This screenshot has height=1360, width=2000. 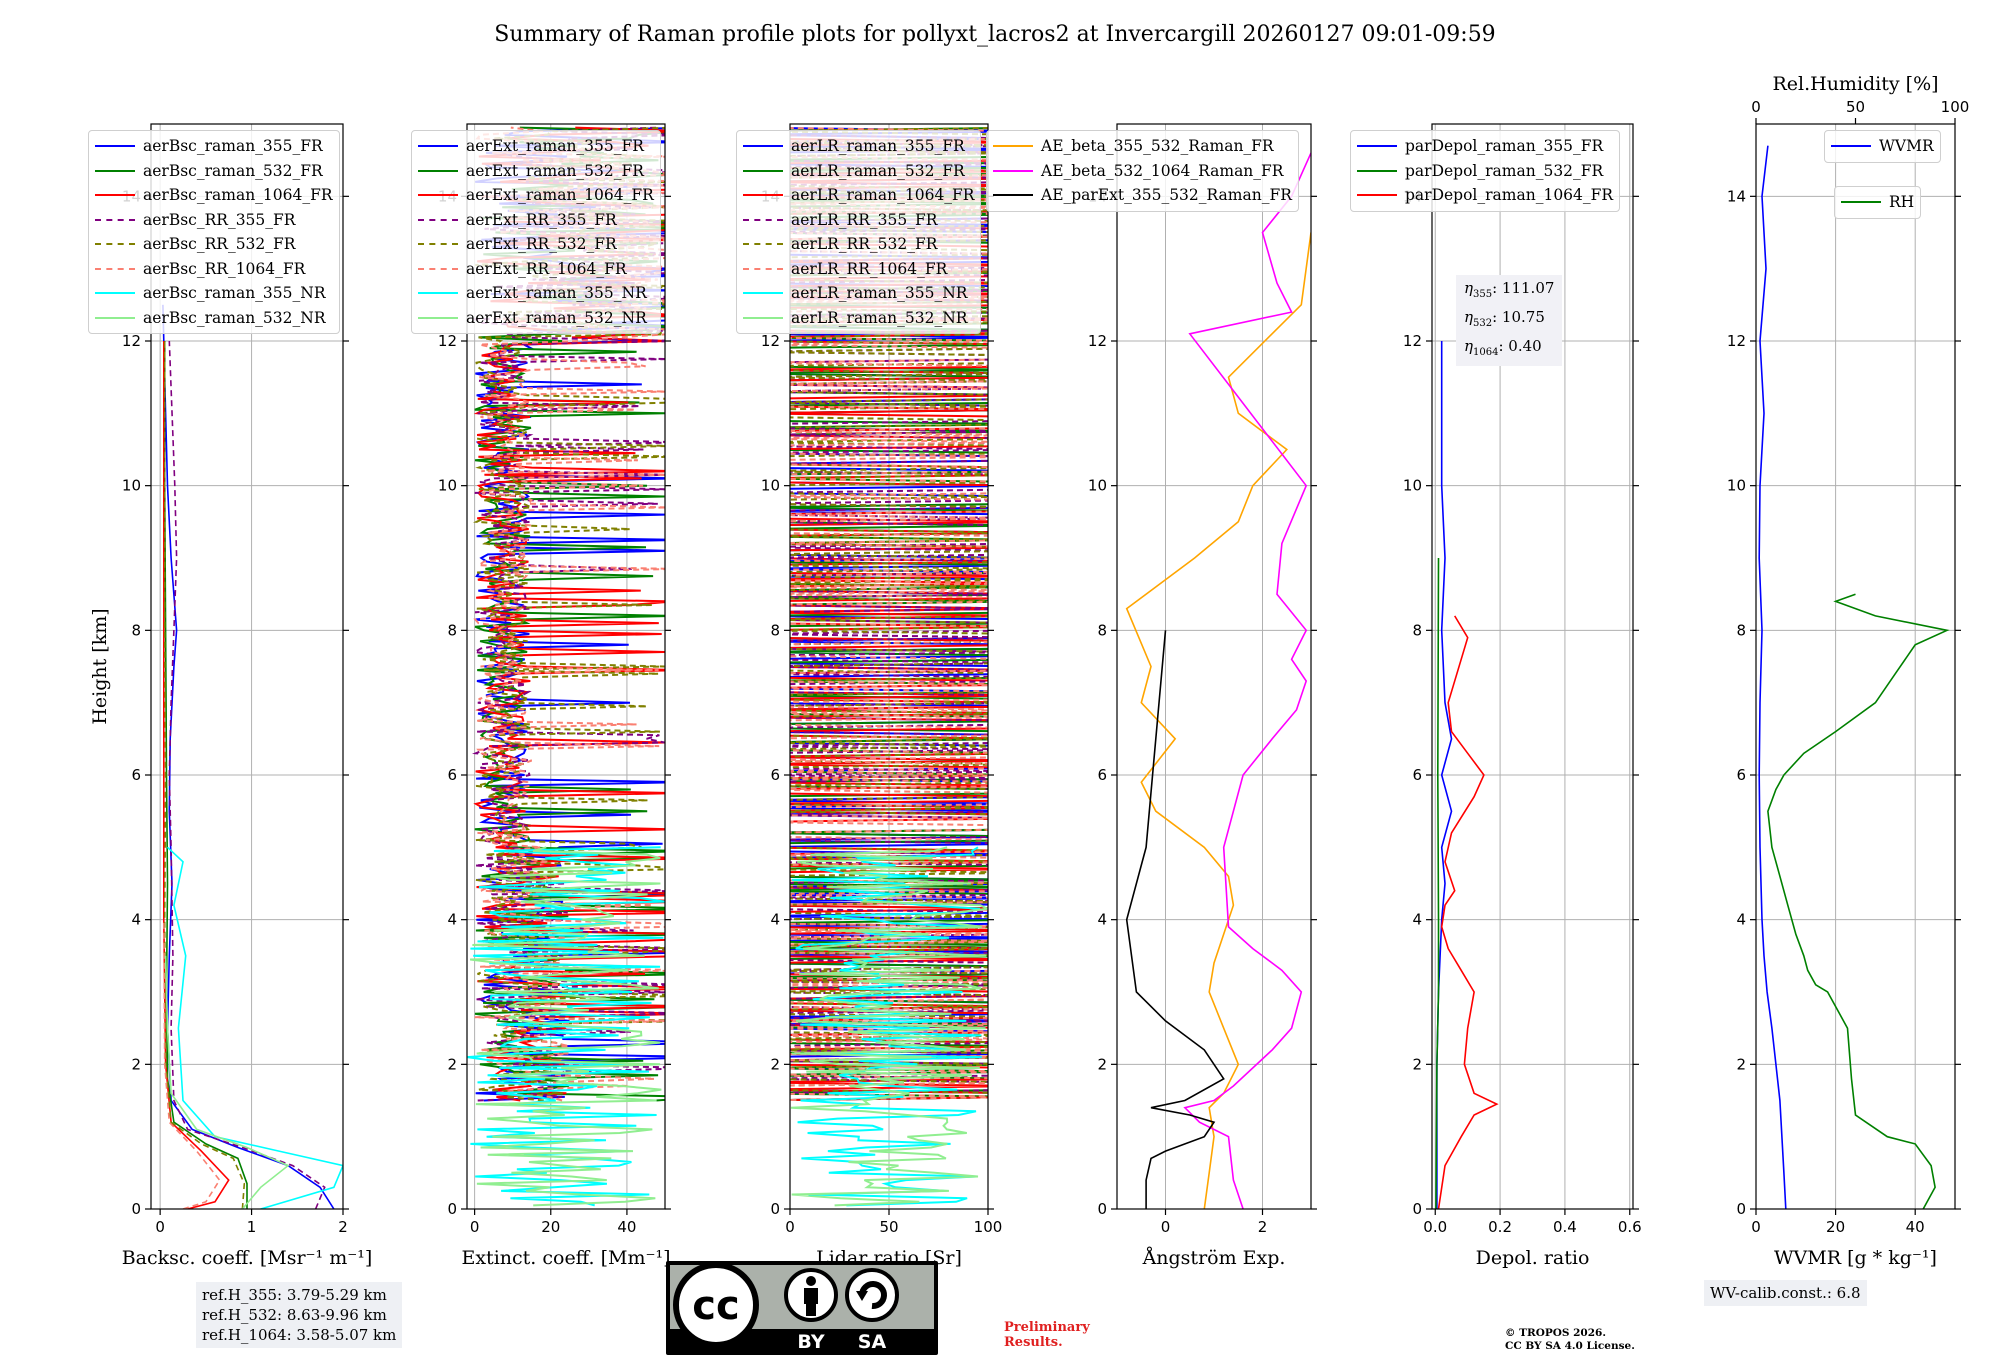 I want to click on legend-entry: aerBsc_raman_355_NR, so click(x=214, y=293).